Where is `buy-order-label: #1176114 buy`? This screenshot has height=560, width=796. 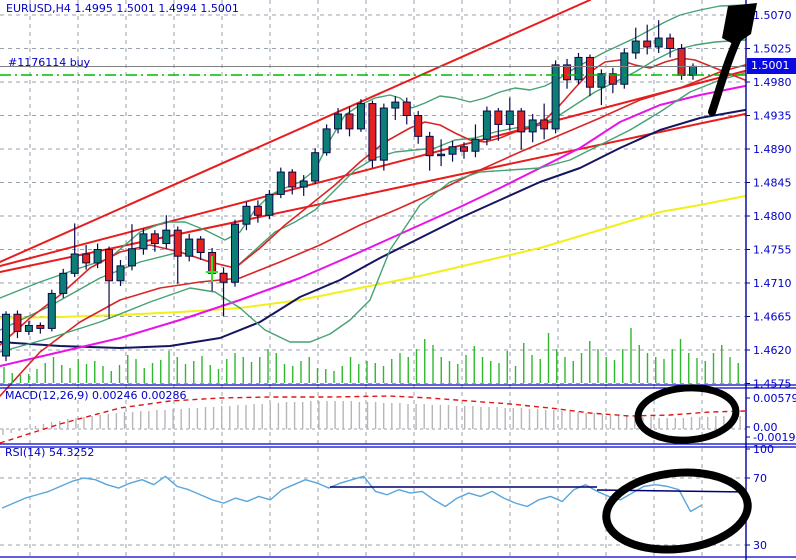
buy-order-label: #1176114 buy is located at coordinates (49, 62).